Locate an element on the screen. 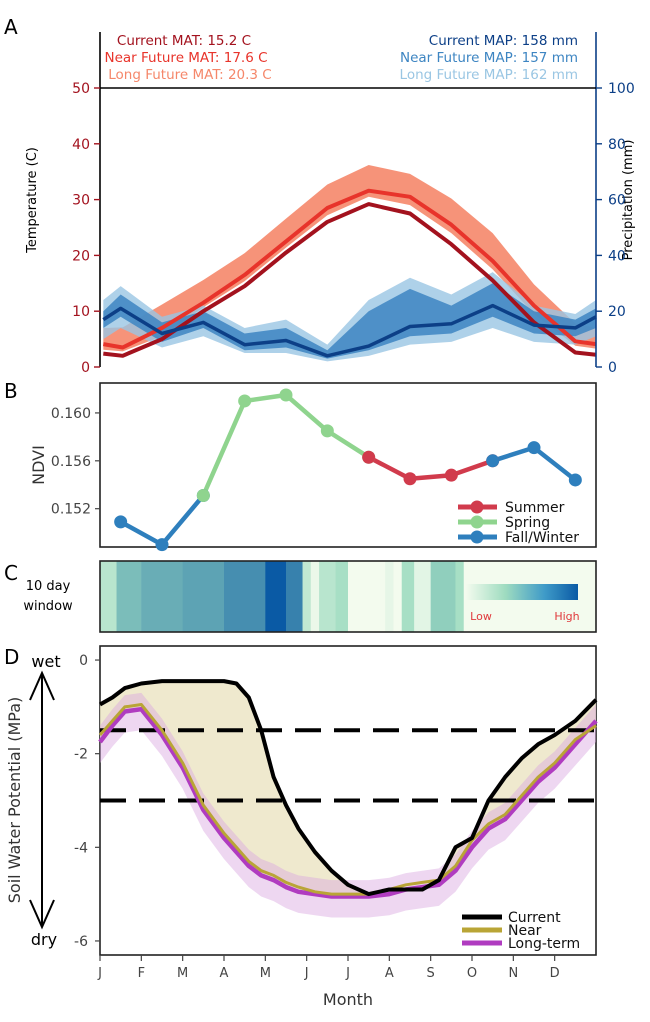 The width and height of the screenshot is (650, 1022). legend-fallwinter-label: Fall/Winter is located at coordinates (542, 538).